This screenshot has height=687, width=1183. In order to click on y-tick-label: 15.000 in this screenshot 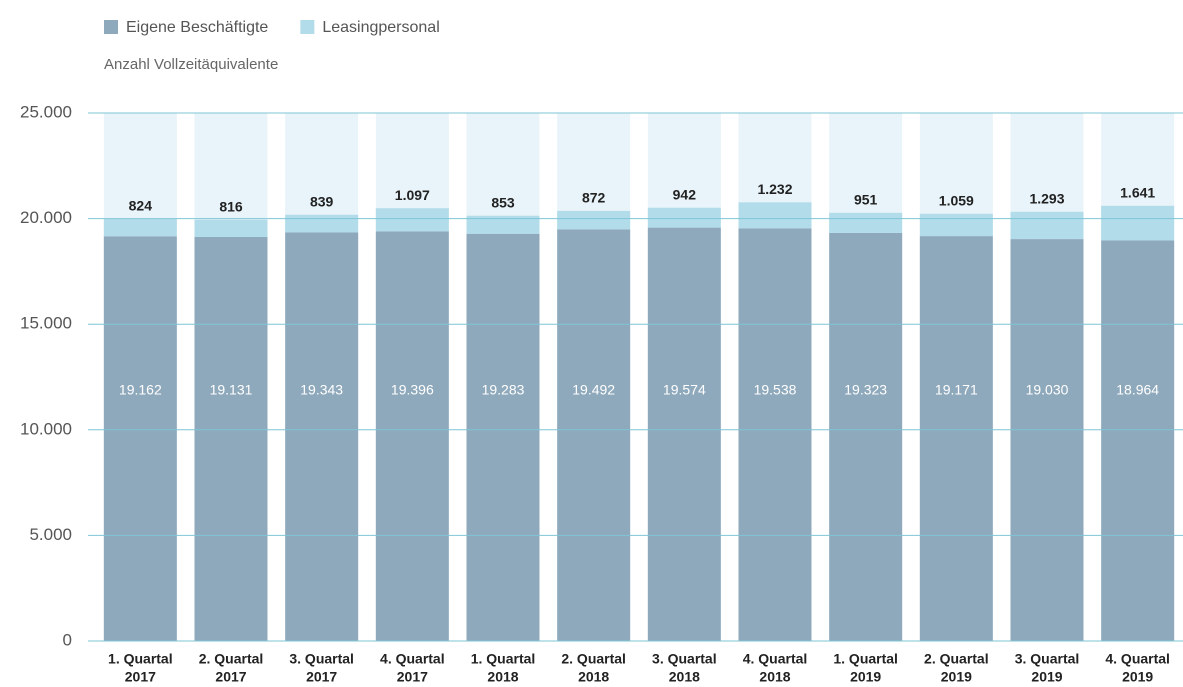, I will do `click(46, 323)`.